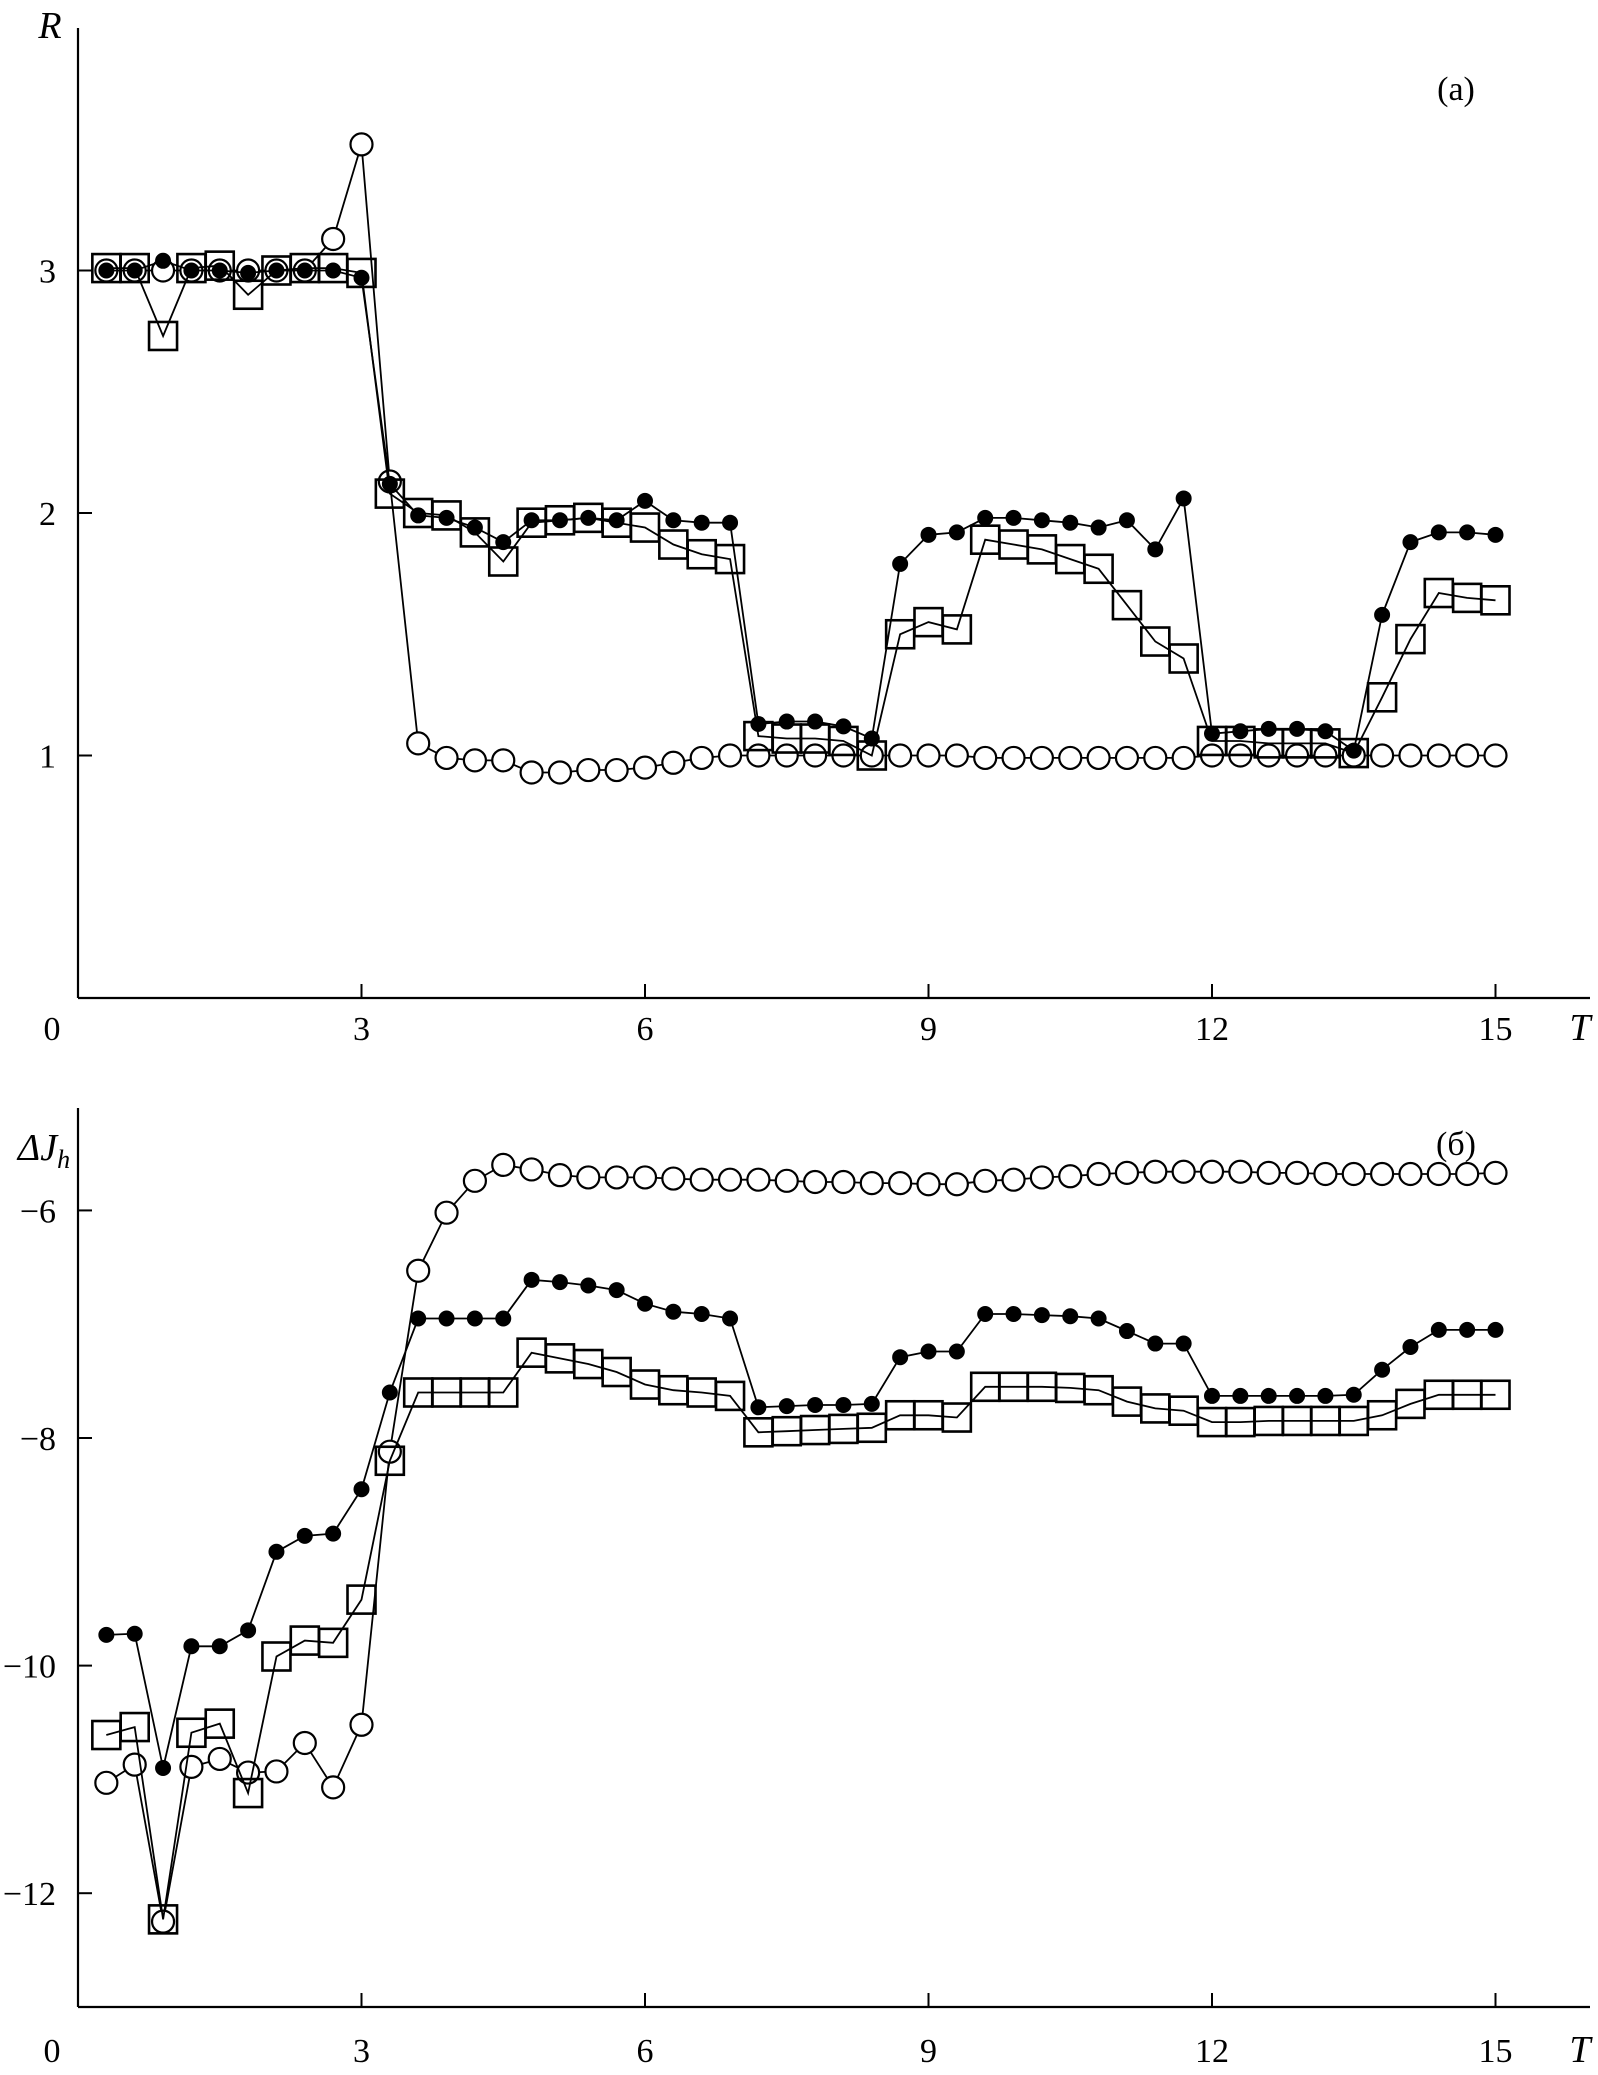  I want to click on y-tick-label: −12, so click(29, 1894).